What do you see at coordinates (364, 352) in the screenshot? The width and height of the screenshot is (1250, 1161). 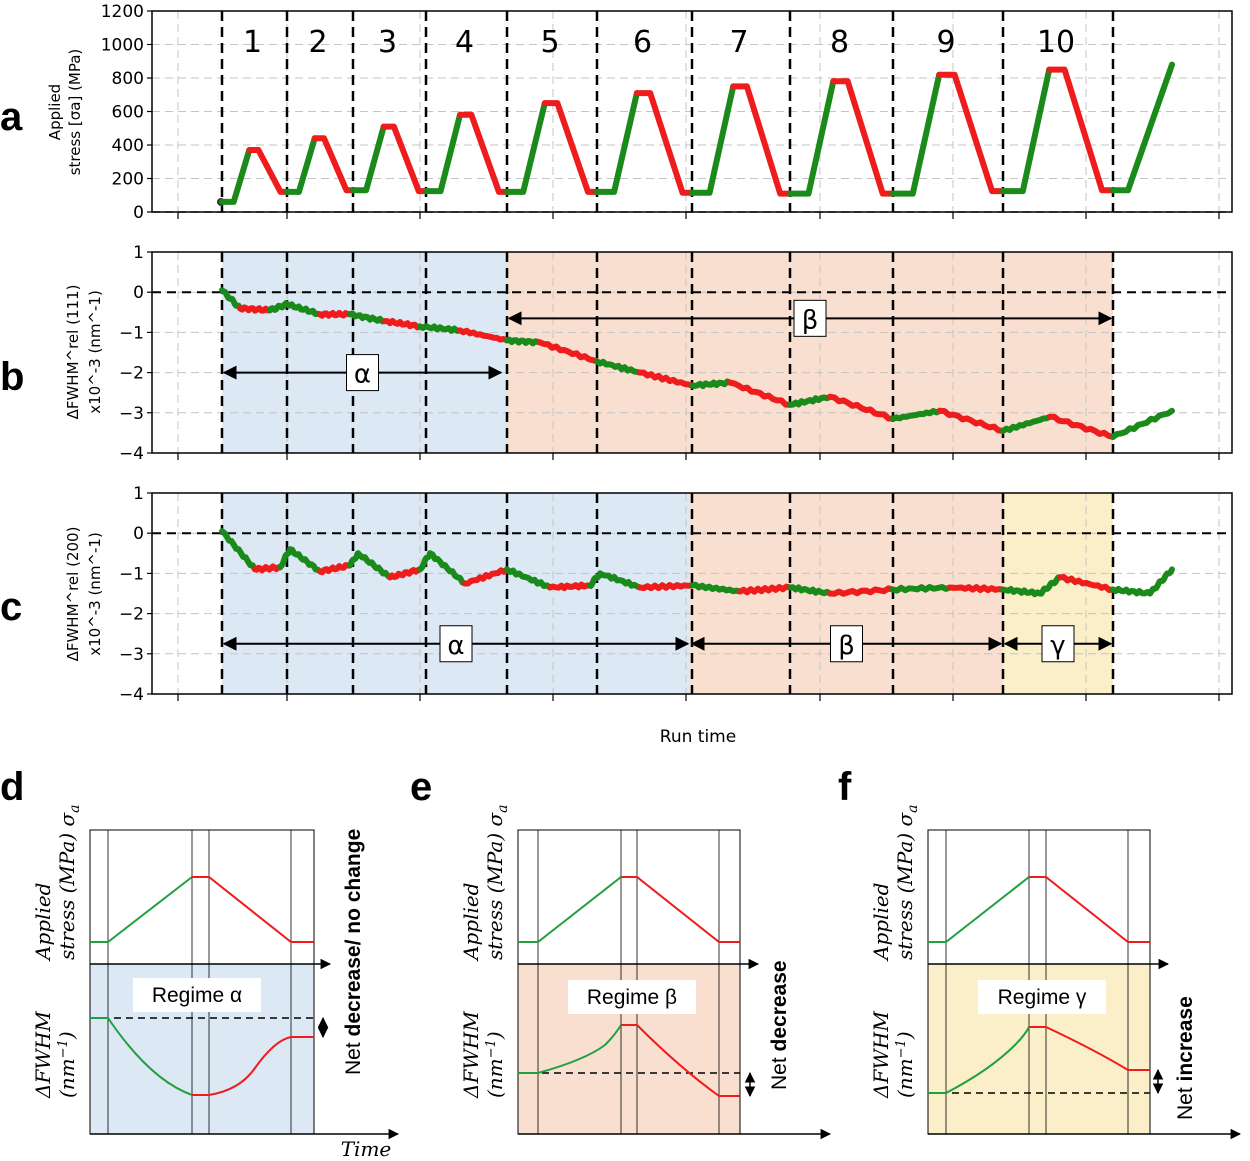 I see `chart-b-regime-alpha-bg` at bounding box center [364, 352].